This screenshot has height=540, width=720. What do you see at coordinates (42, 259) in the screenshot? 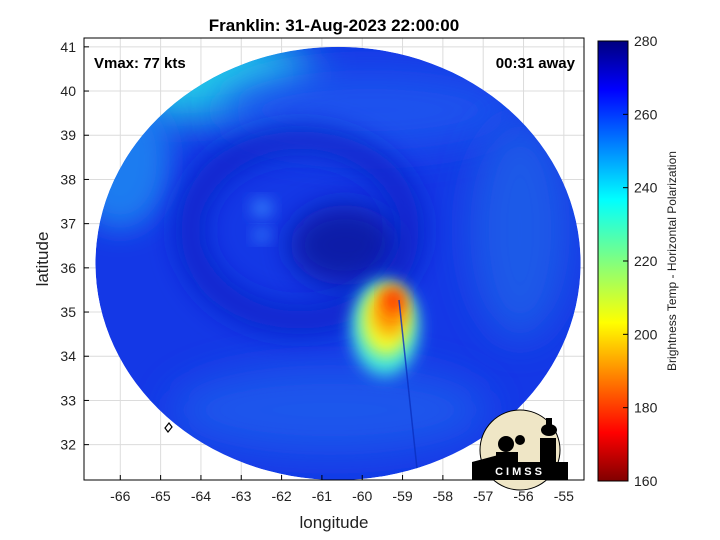
I see `y-axis-label: latitude` at bounding box center [42, 259].